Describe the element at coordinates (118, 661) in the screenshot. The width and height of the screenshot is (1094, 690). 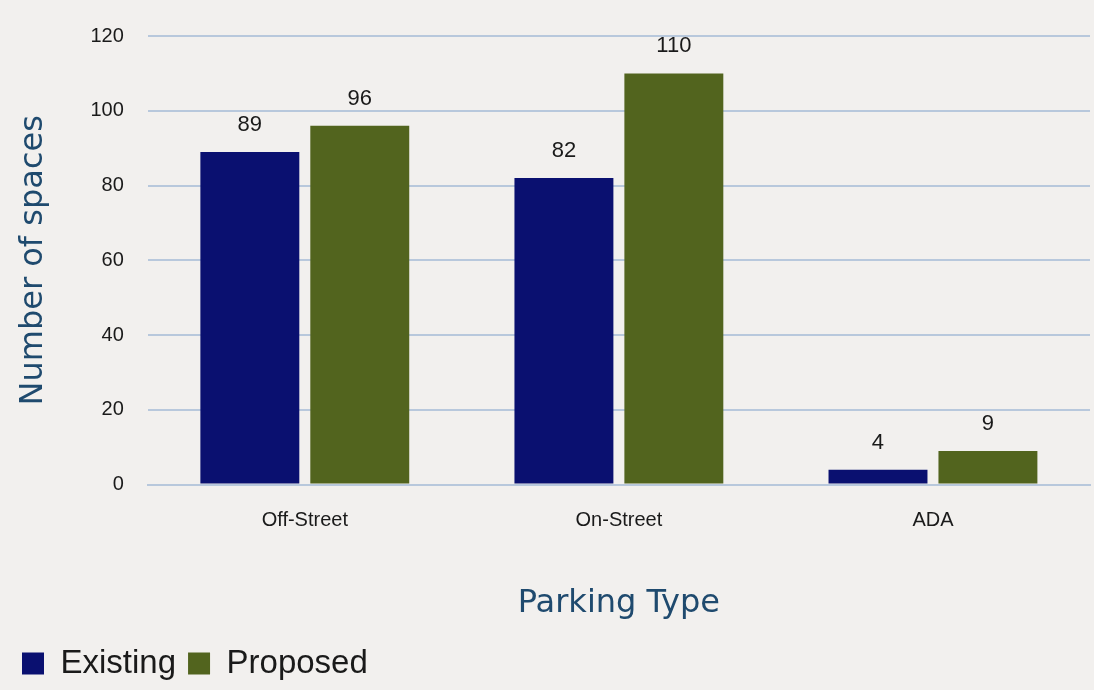
I see `legend-label: Existing` at that location.